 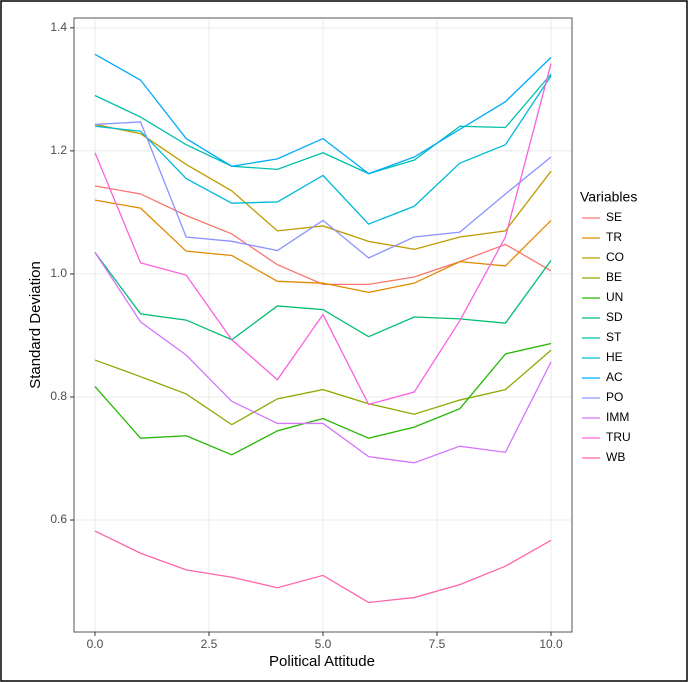 What do you see at coordinates (58, 519) in the screenshot?
I see `y-tick-label: 0.6` at bounding box center [58, 519].